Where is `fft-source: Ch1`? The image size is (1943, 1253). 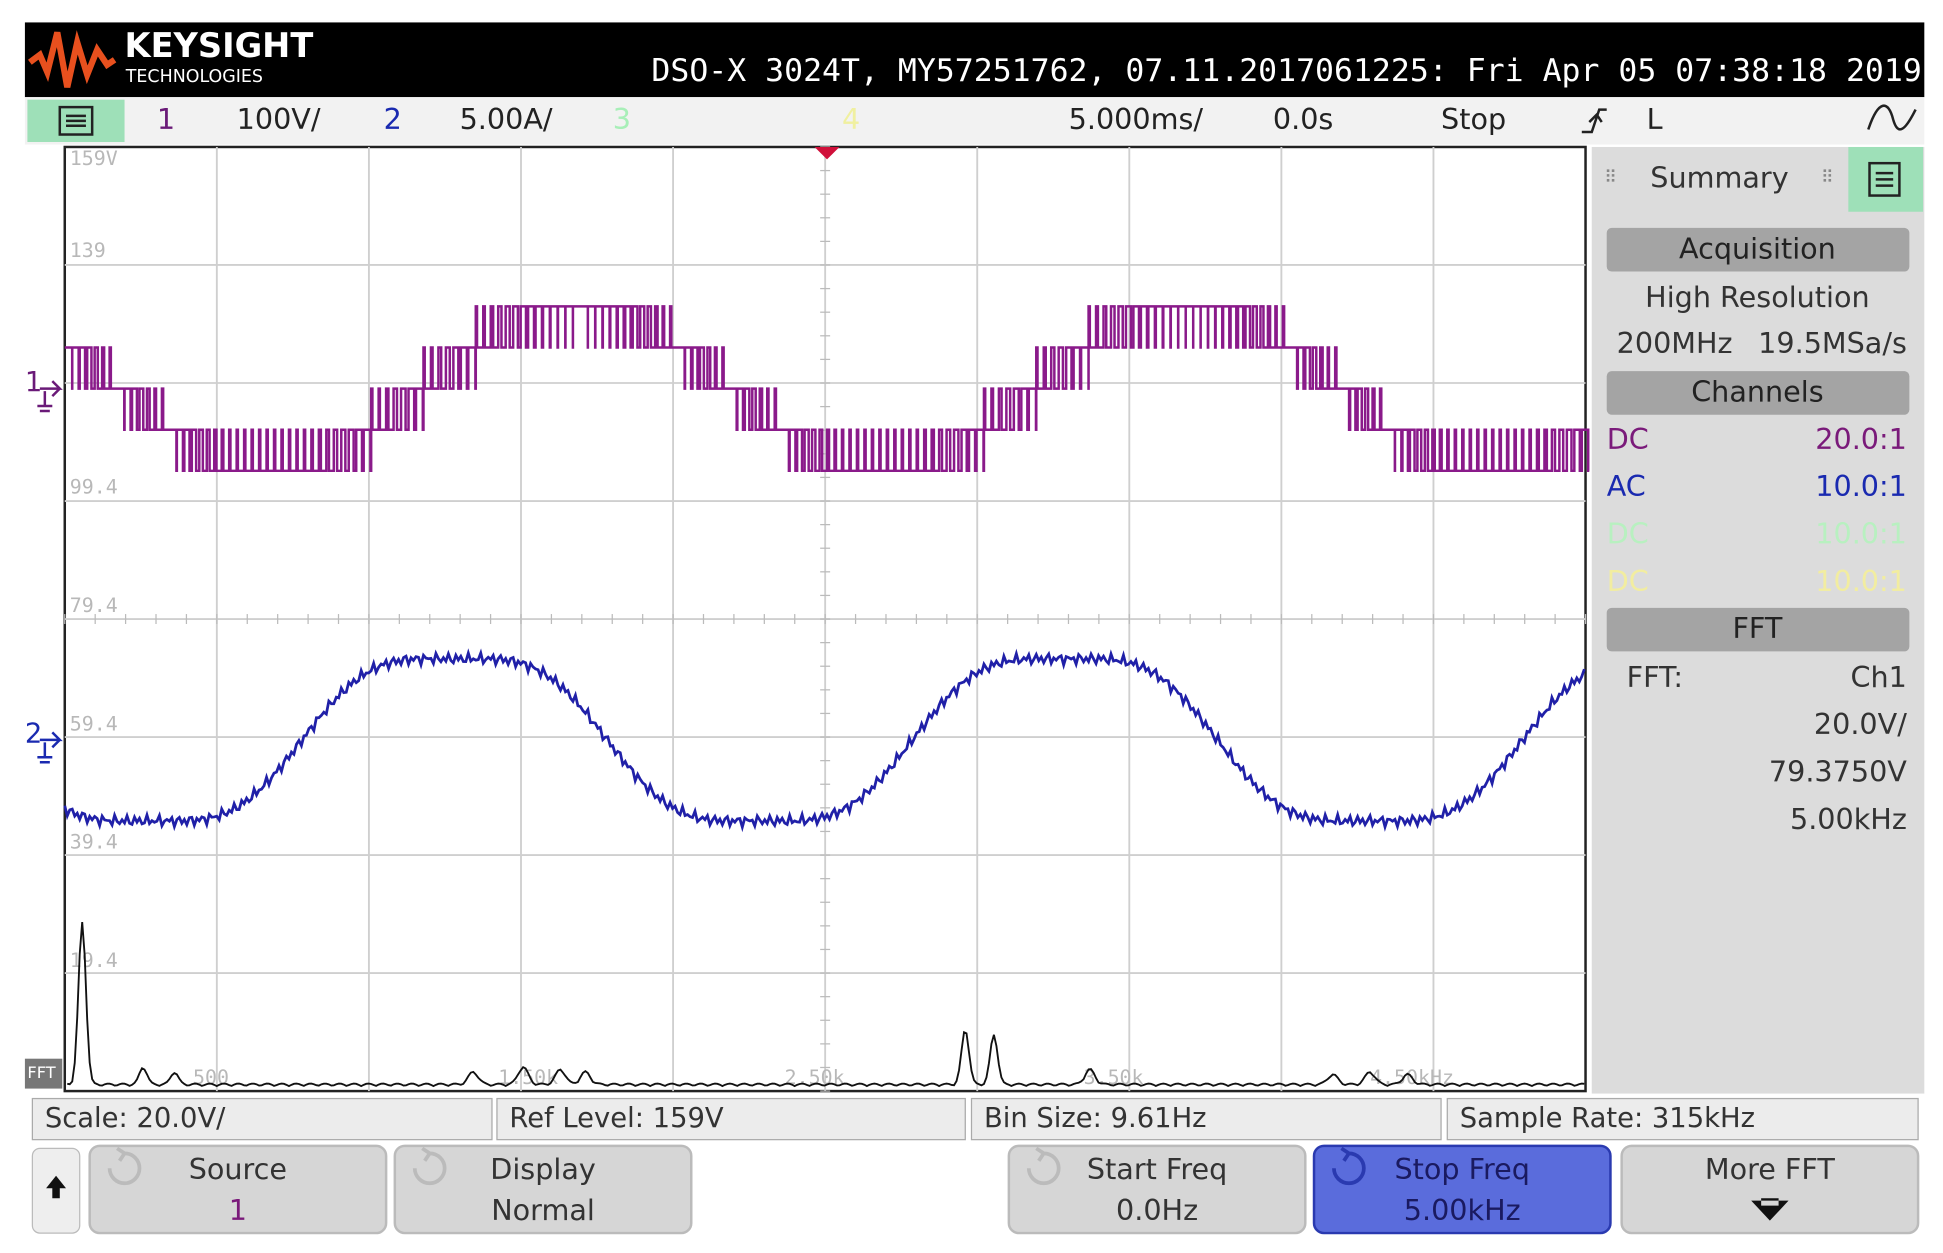
fft-source: Ch1 is located at coordinates (1879, 677).